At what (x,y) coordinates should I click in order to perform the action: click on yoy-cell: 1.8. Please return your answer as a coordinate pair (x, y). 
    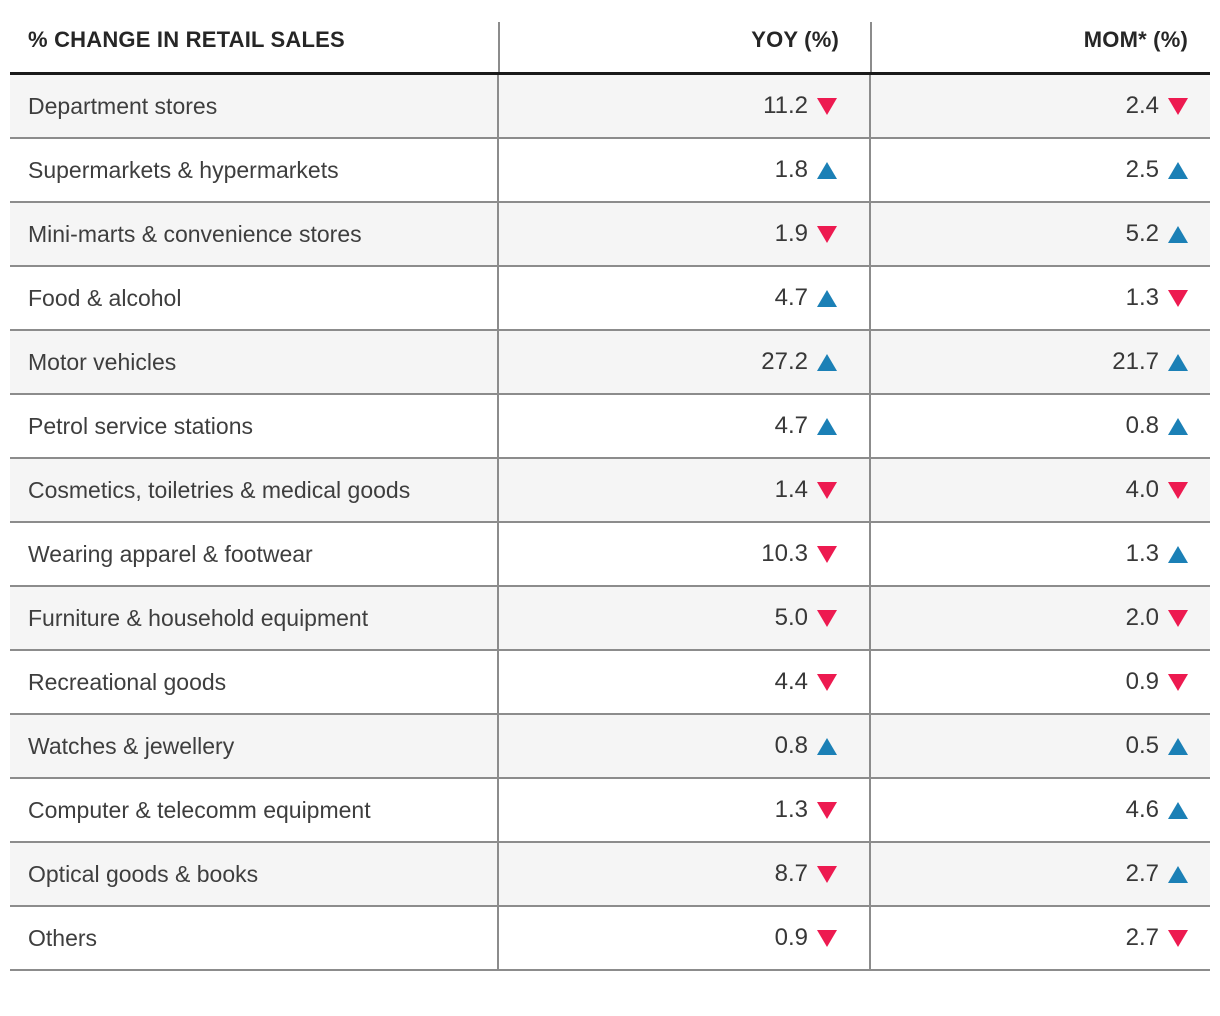
    Looking at the image, I should click on (685, 170).